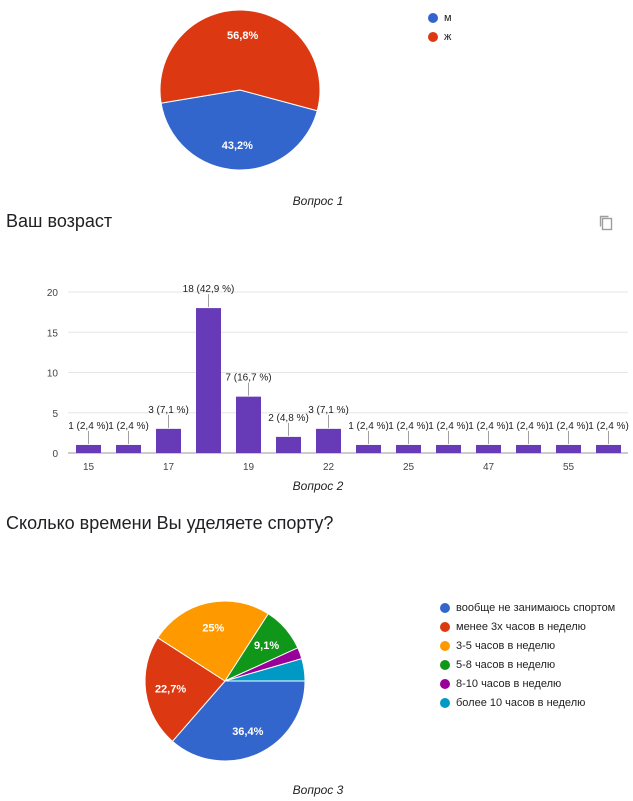 This screenshot has width=633, height=801. What do you see at coordinates (318, 201) in the screenshot?
I see `caption-q1: Вопрос 1` at bounding box center [318, 201].